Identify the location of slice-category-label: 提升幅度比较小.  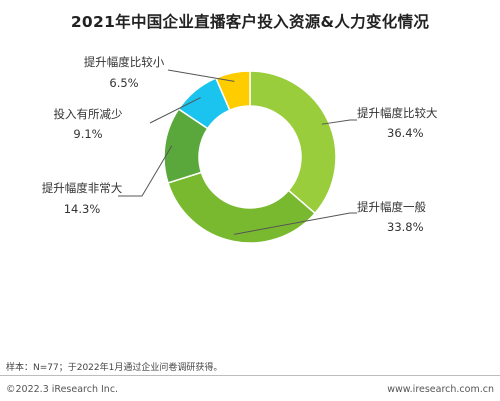
(124, 62).